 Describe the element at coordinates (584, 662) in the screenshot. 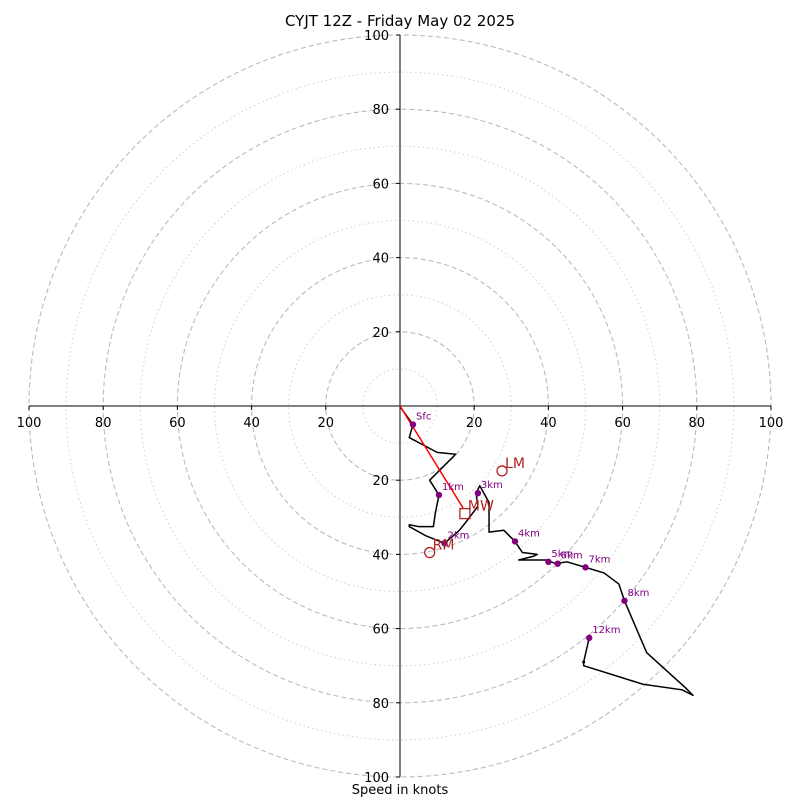

I see `trace-end-point` at that location.